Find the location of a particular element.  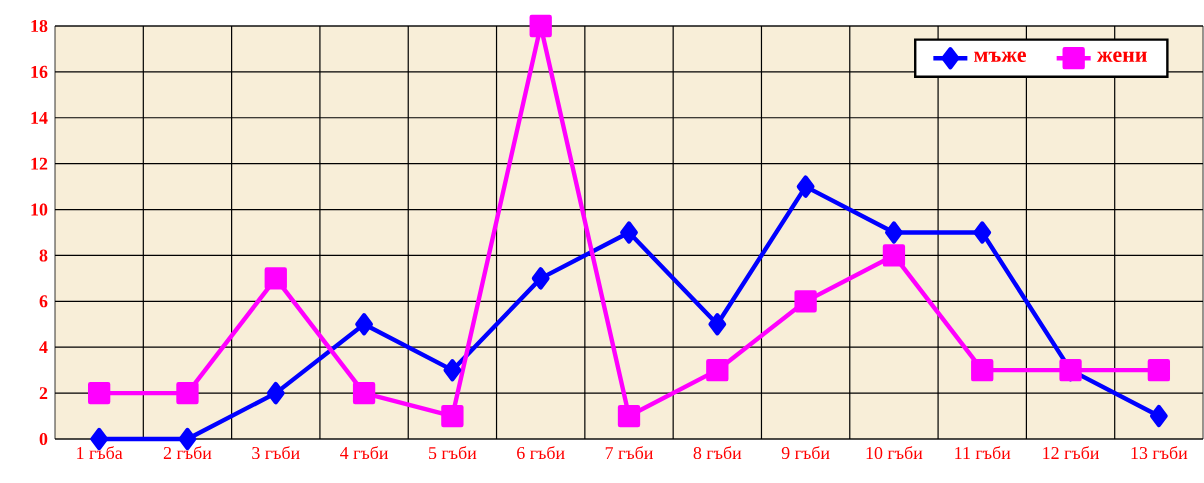

y-tick-label: 2 is located at coordinates (43, 393).